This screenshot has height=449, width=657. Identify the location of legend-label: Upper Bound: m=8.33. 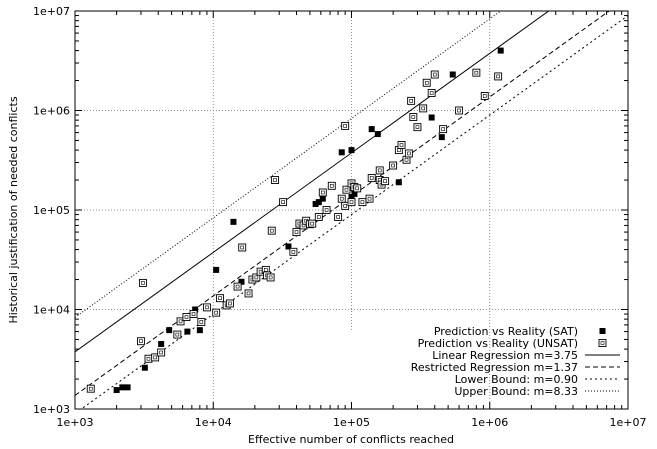
(516, 391).